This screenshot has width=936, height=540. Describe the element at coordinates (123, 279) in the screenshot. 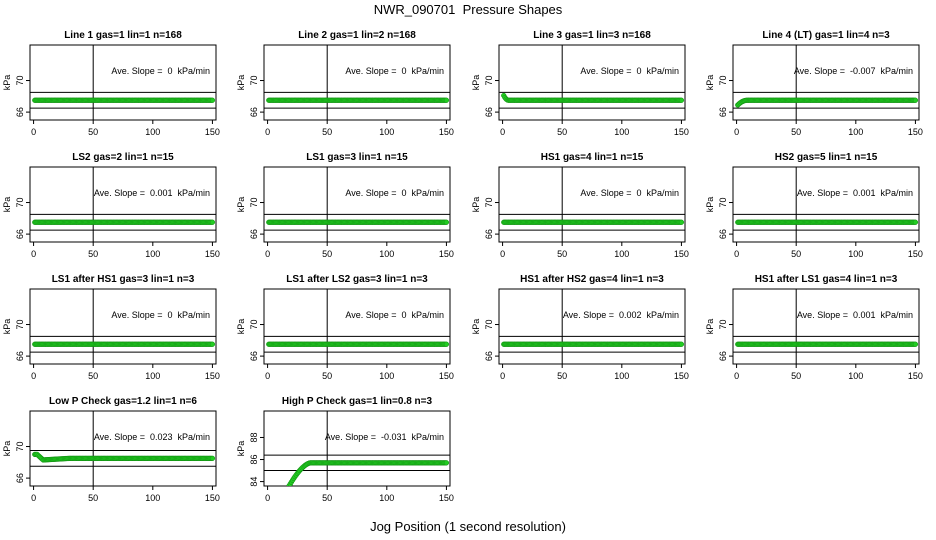

I see `panel-title: LS1 after HS1 gas=3 lin=1 n=3` at that location.